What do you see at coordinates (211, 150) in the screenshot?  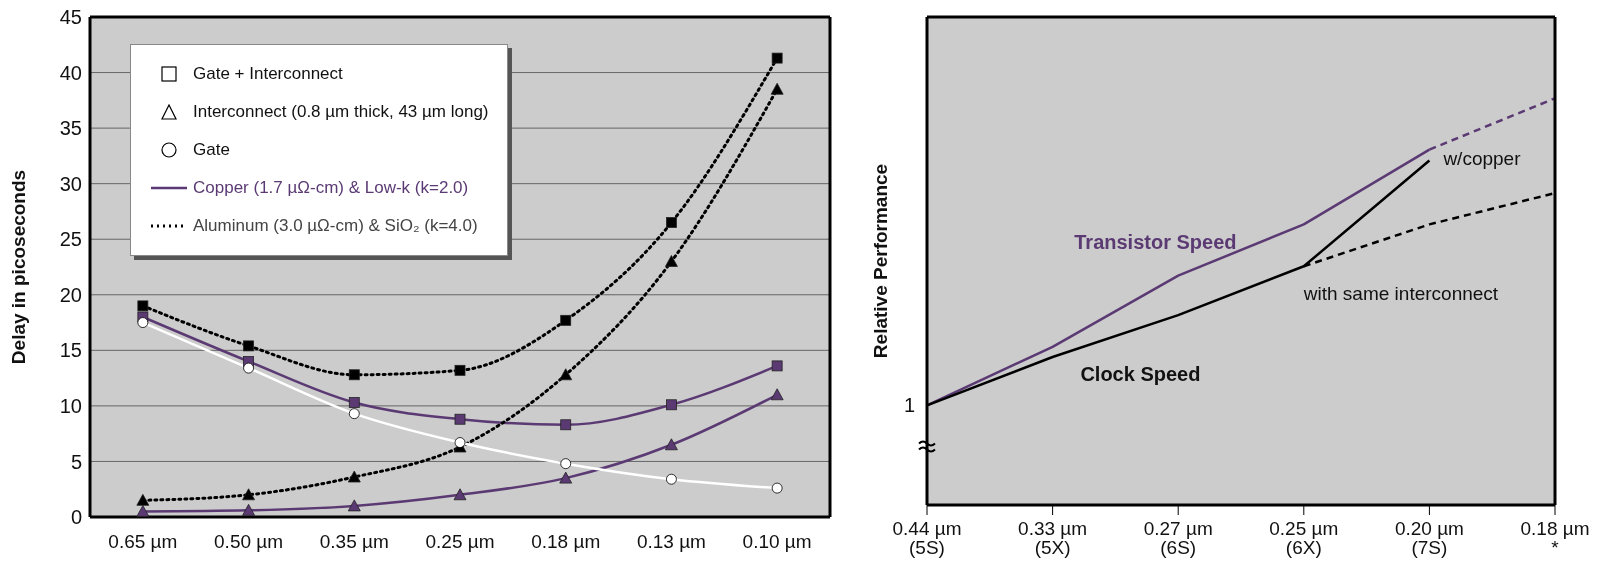 I see `annotation: Gate` at bounding box center [211, 150].